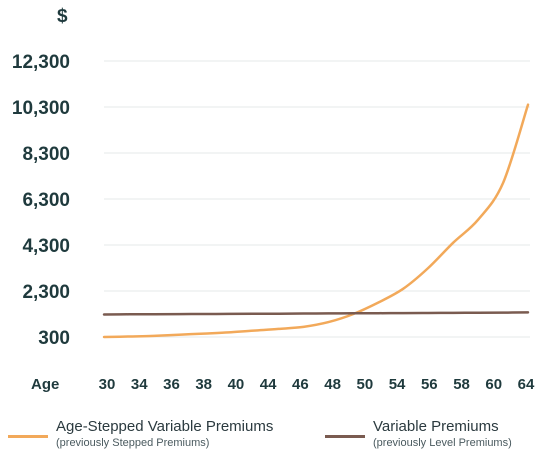 Image resolution: width=538 pixels, height=458 pixels. I want to click on x-tick-labels: 30 34 36 38 40 44 46 48 50 54 56 58 60 64, so click(317, 384).